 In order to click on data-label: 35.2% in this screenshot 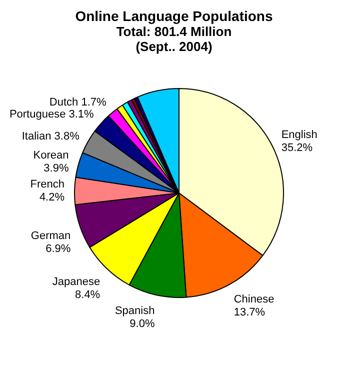, I will do `click(297, 148)`.